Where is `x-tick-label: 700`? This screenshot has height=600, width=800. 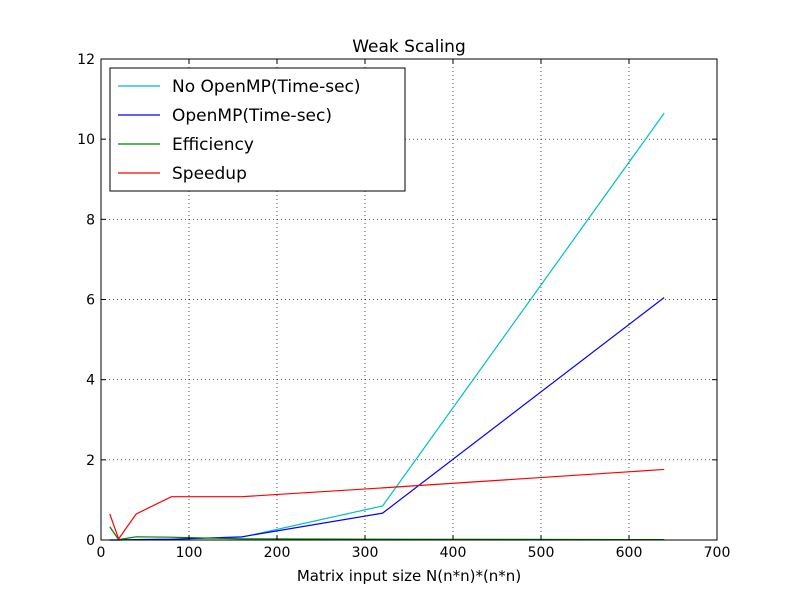 x-tick-label: 700 is located at coordinates (717, 553).